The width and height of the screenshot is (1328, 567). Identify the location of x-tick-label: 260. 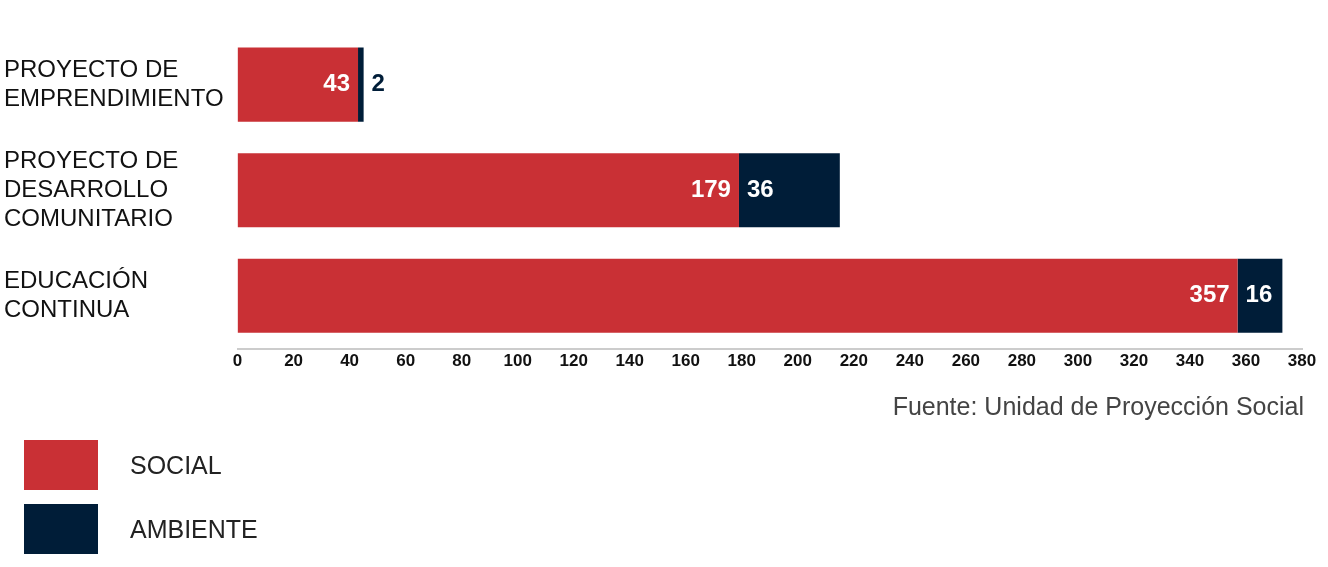
(966, 361).